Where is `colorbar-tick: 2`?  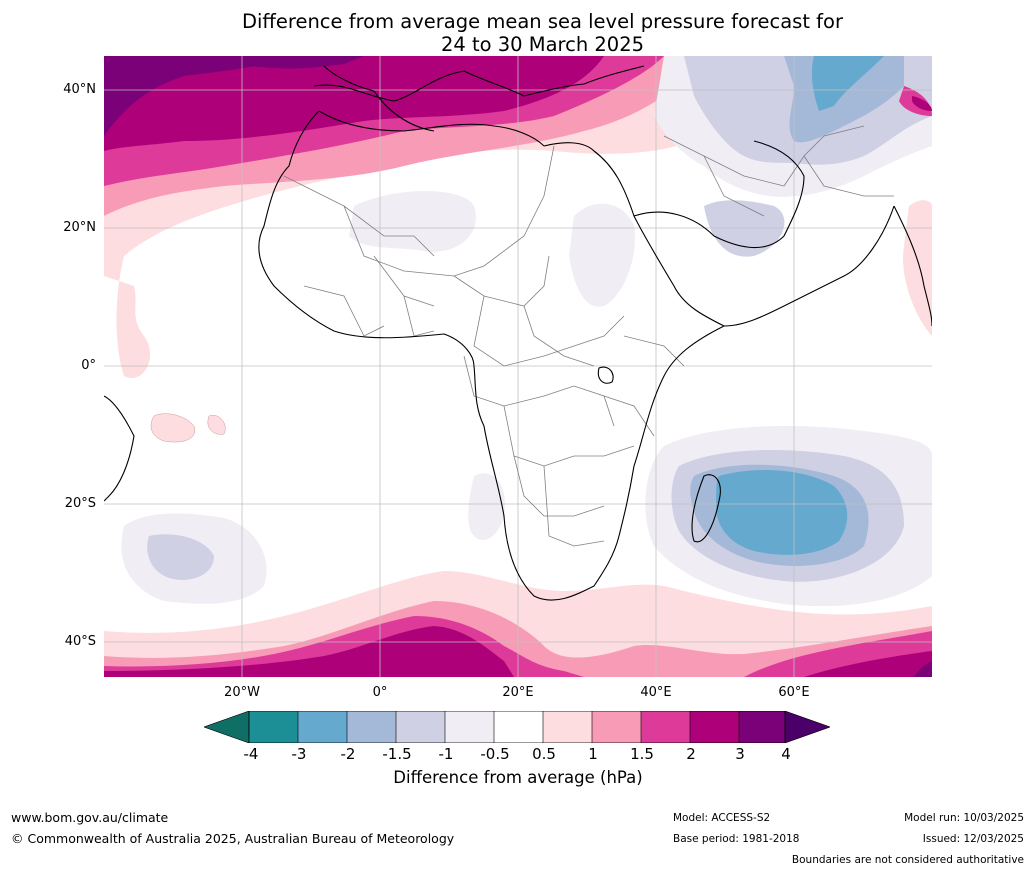 colorbar-tick: 2 is located at coordinates (691, 754).